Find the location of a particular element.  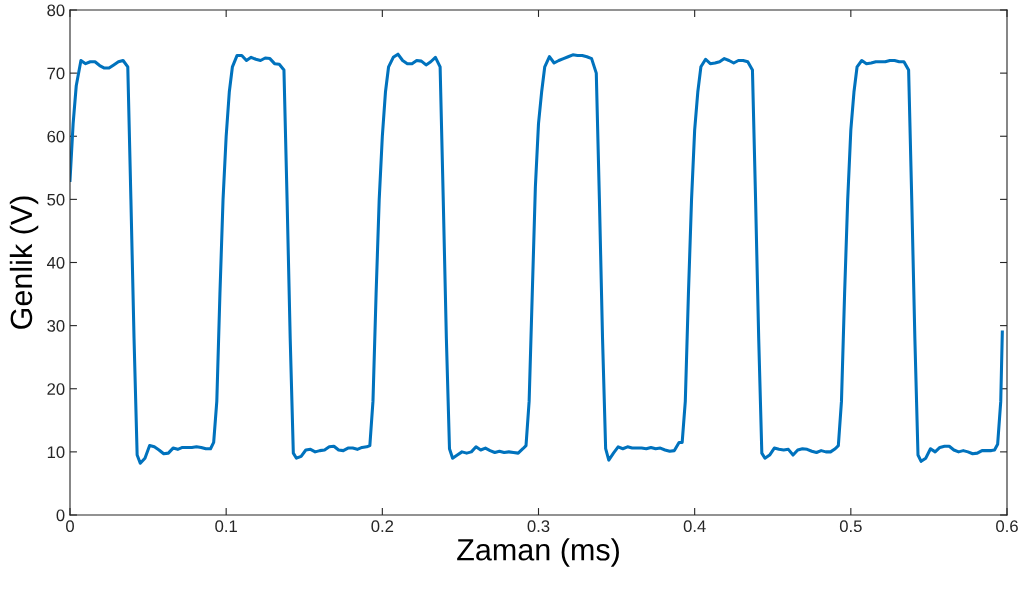

x-tick-label: 0.2 is located at coordinates (382, 526).